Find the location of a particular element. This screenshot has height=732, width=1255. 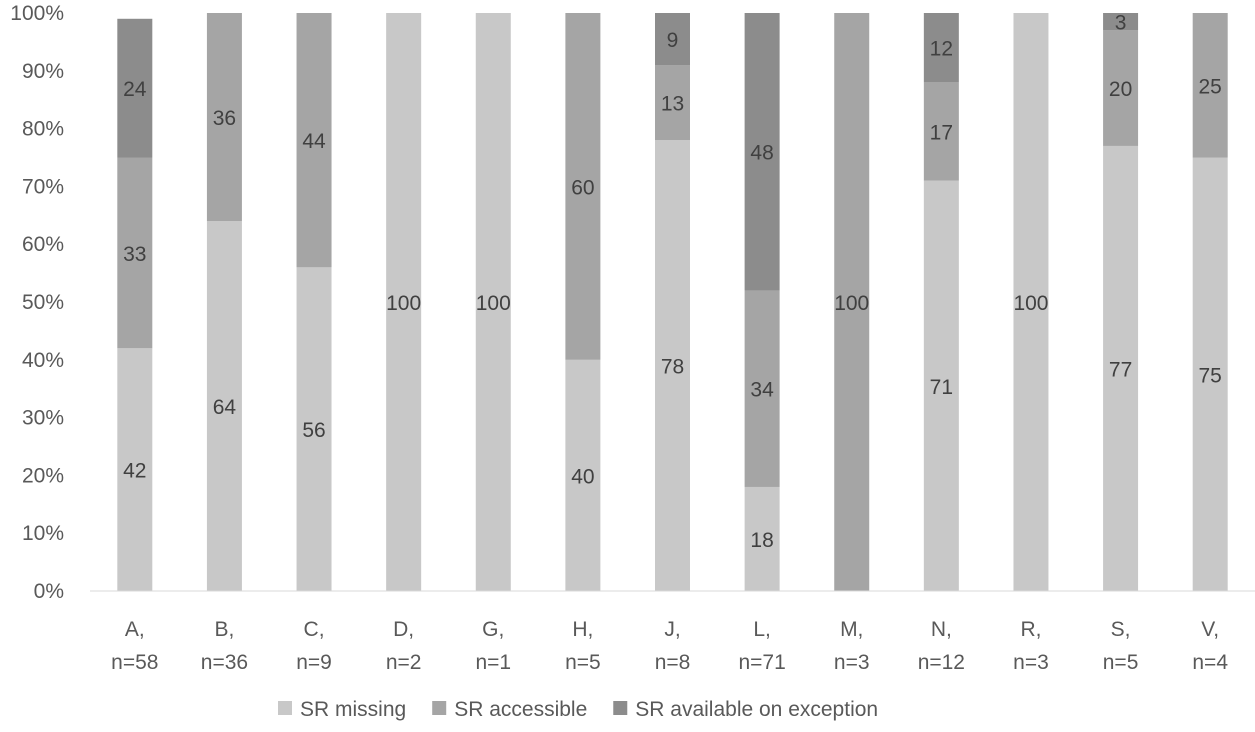

data-label: 24 is located at coordinates (135, 89).